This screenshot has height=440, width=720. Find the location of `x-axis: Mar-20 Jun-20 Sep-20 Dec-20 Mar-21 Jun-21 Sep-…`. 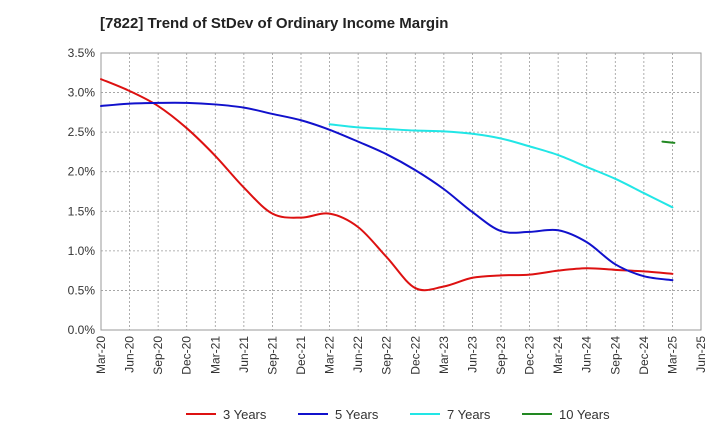

x-axis: Mar-20 Jun-20 Sep-20 Dec-20 Mar-21 Jun-21 Sep-… is located at coordinates (401, 355).